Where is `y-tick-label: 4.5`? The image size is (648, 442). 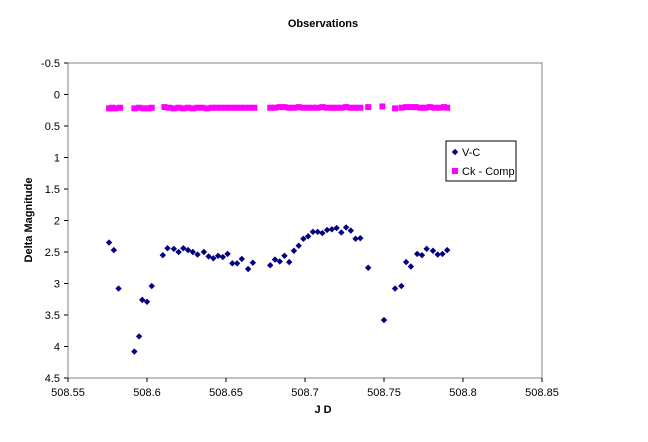 y-tick-label: 4.5 is located at coordinates (52, 379).